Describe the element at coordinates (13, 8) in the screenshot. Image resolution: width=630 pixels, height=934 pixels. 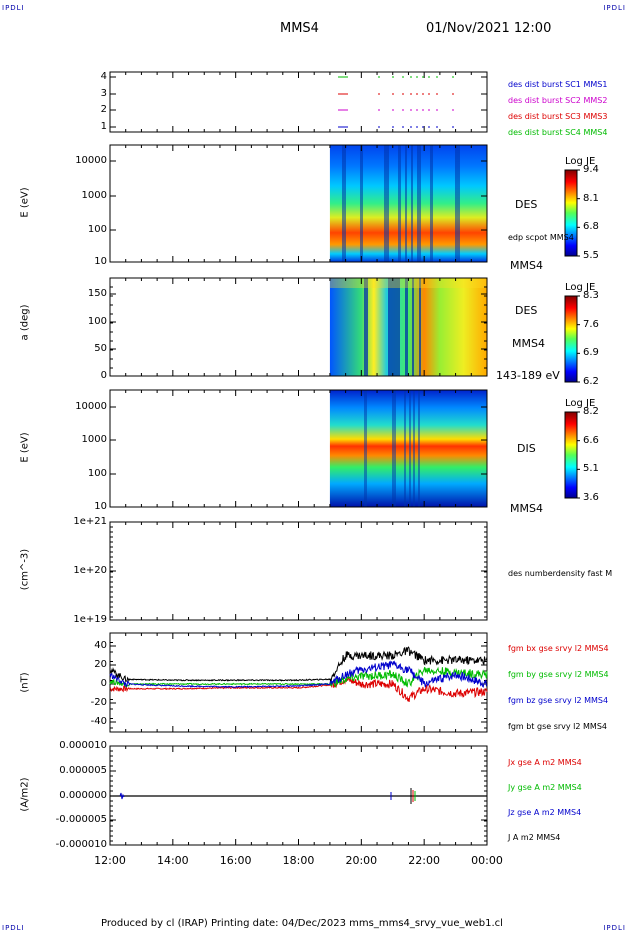
I see `corner-label-top-left: IPDLI` at that location.